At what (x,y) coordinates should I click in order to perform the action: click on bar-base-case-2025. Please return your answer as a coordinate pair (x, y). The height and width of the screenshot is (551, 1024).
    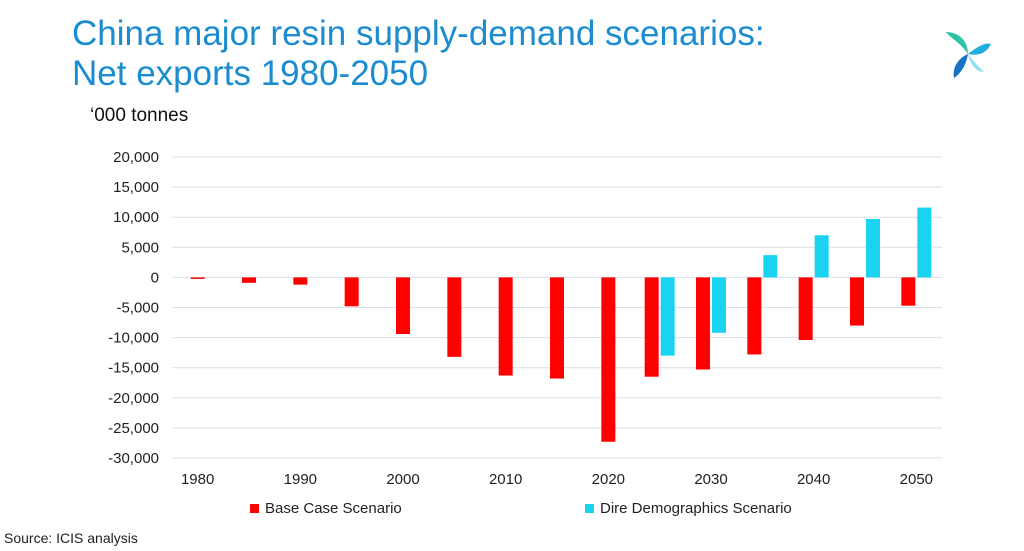
    Looking at the image, I should click on (651, 327).